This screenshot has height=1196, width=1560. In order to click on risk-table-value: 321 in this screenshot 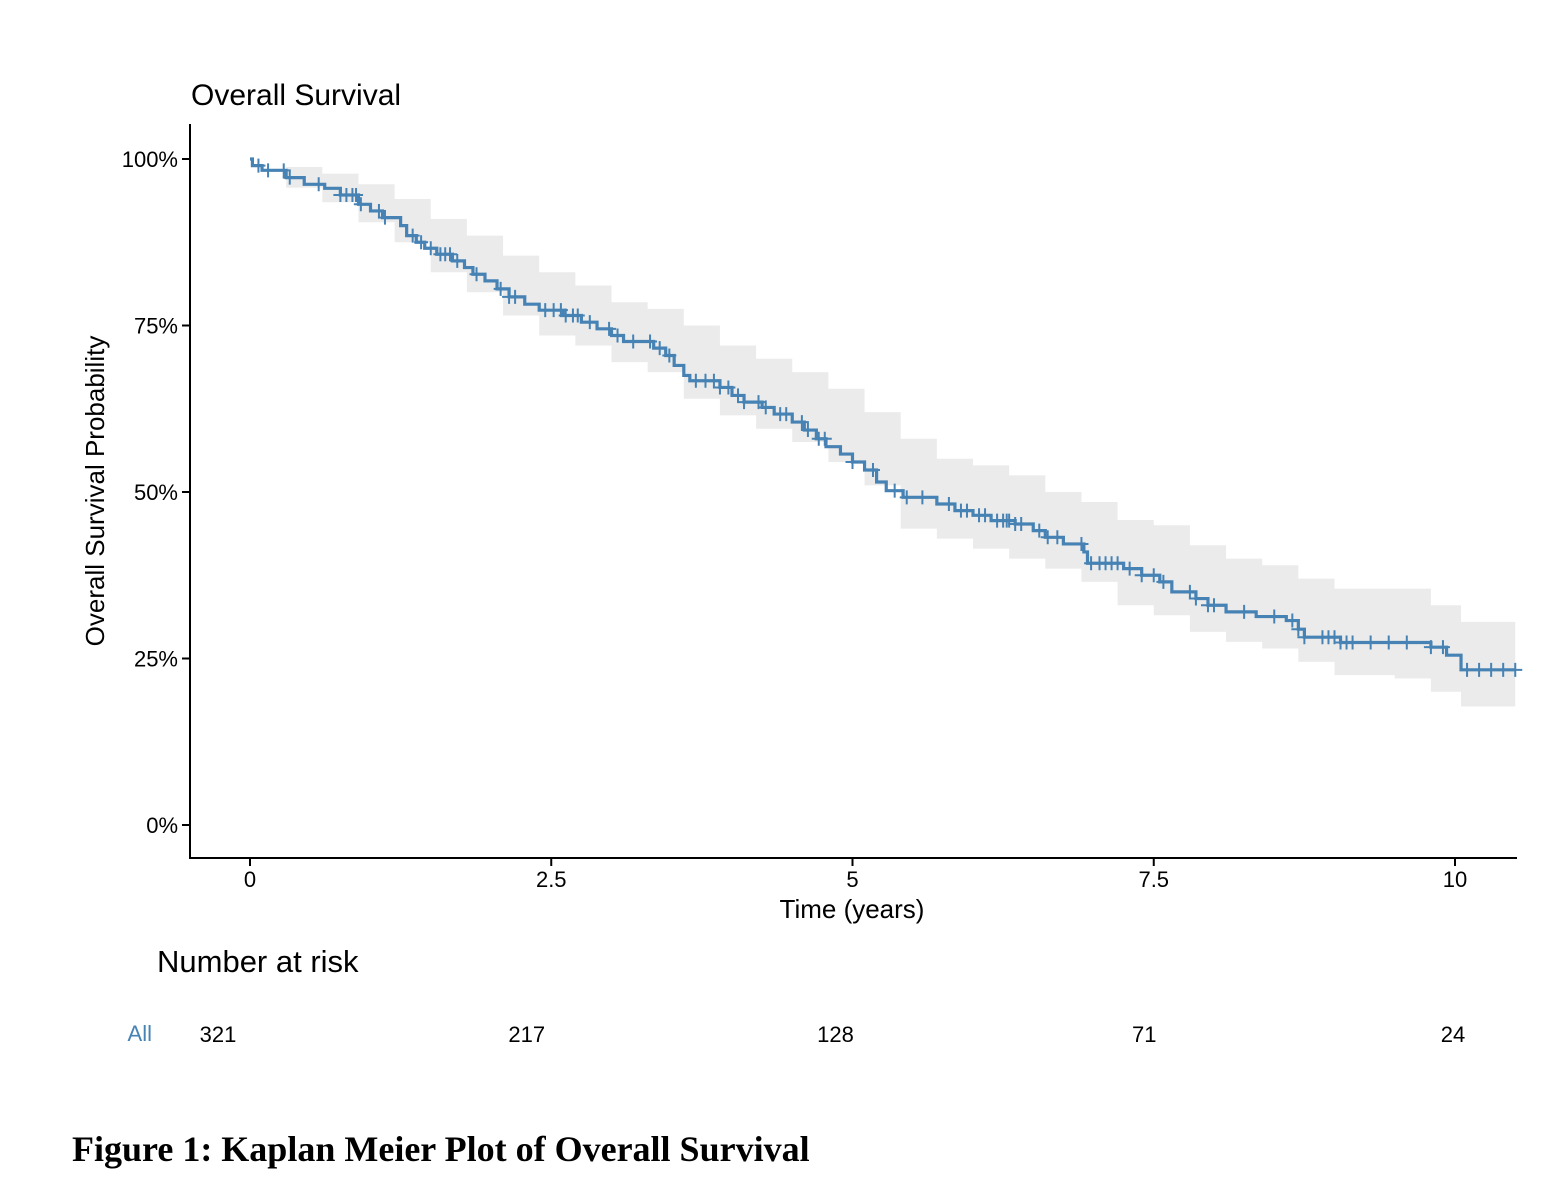, I will do `click(218, 1034)`.